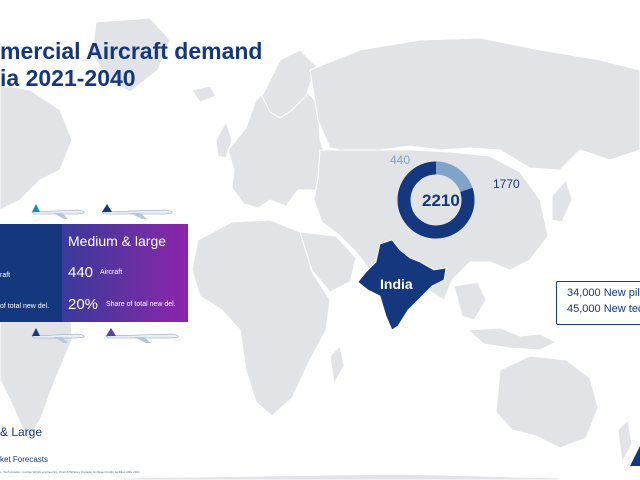  Describe the element at coordinates (261, 318) in the screenshot. I see `africa-landmass` at that location.